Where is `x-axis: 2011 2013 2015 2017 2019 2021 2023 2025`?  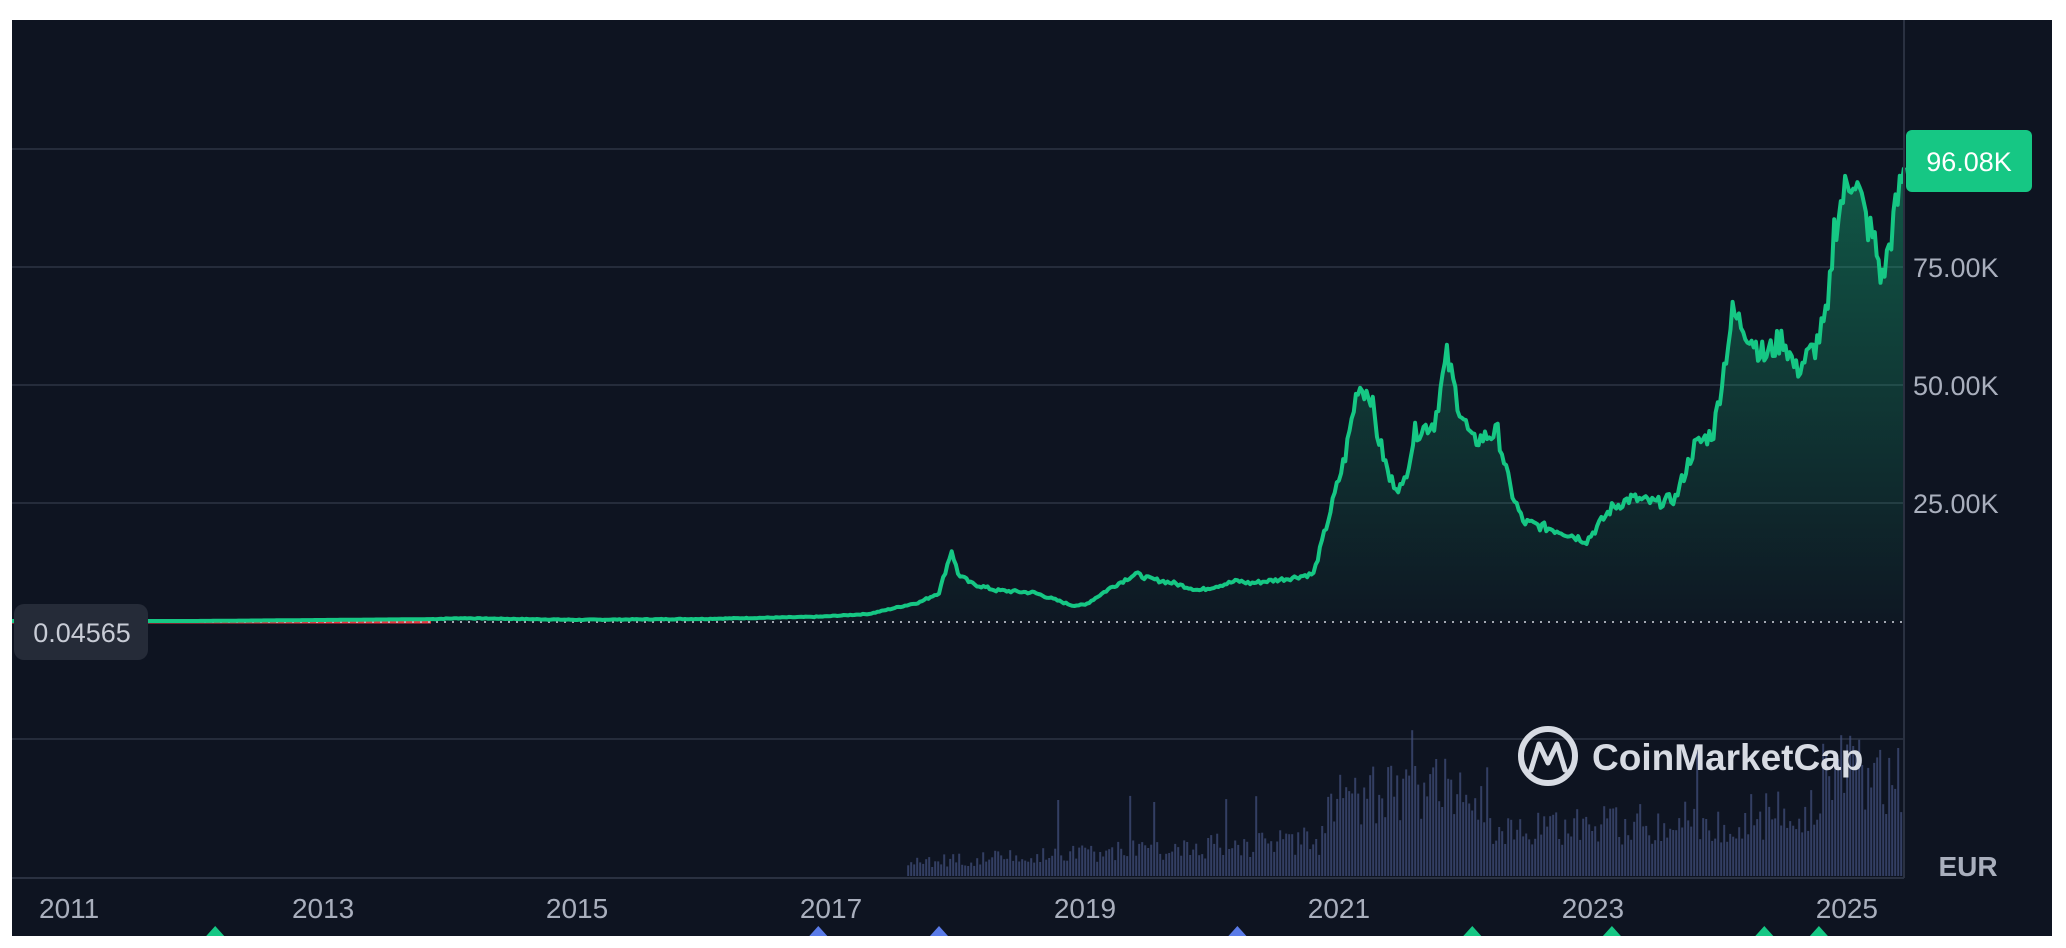
x-axis: 2011 2013 2015 2017 2019 2021 2023 2025 is located at coordinates (958, 908).